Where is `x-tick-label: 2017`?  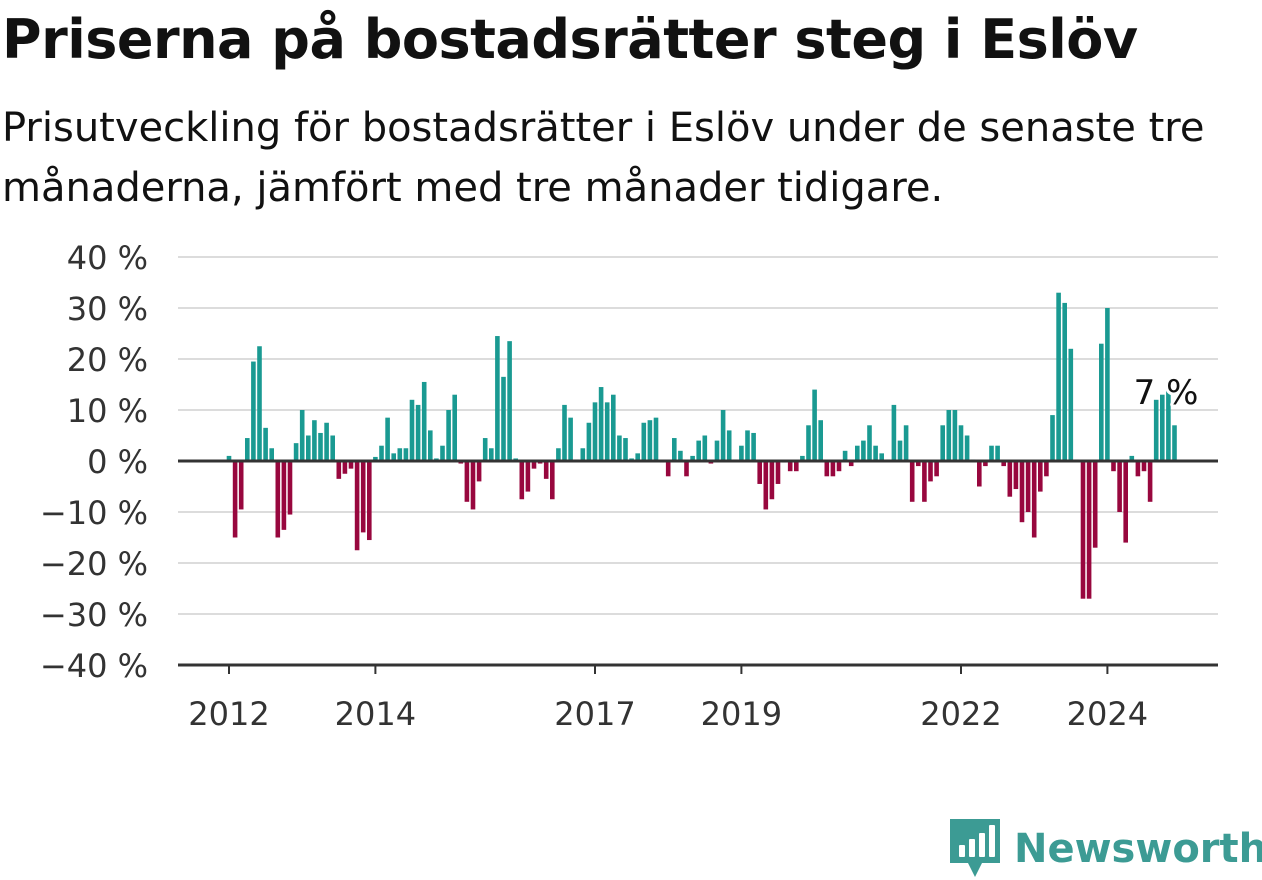
x-tick-label: 2017 is located at coordinates (594, 714).